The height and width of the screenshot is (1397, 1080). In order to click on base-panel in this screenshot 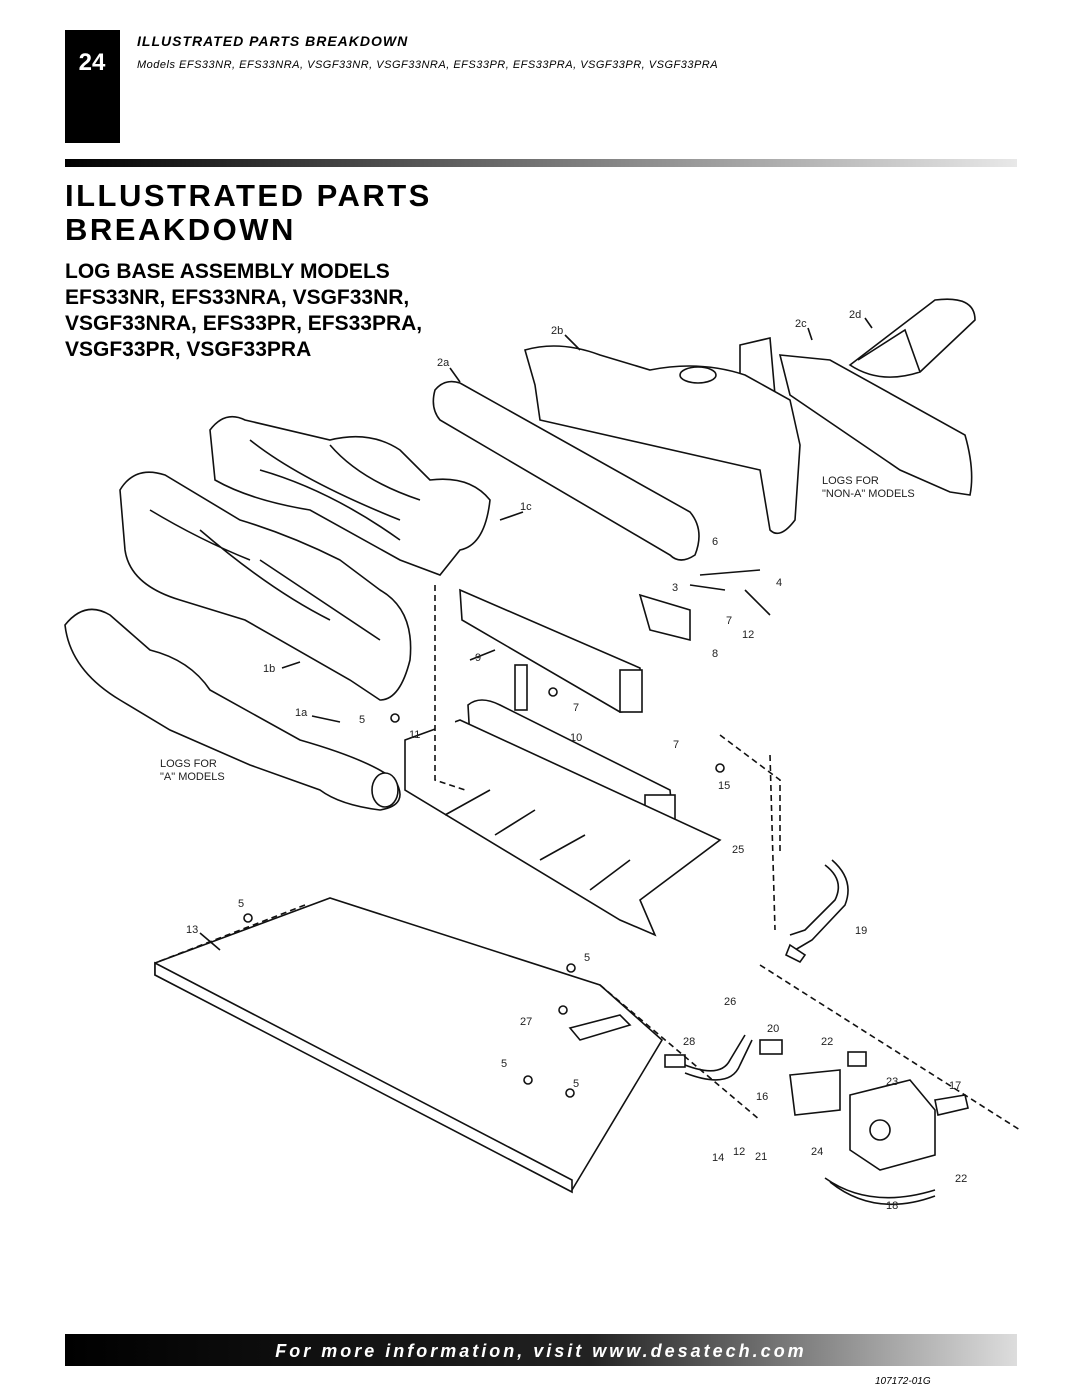, I will do `click(409, 1045)`.